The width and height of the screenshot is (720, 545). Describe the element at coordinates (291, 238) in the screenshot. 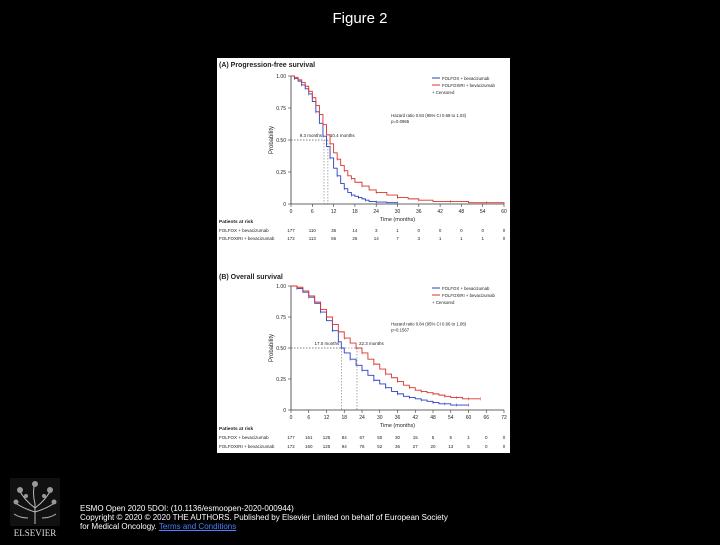

I see `risk-cell-pfs: 172` at that location.